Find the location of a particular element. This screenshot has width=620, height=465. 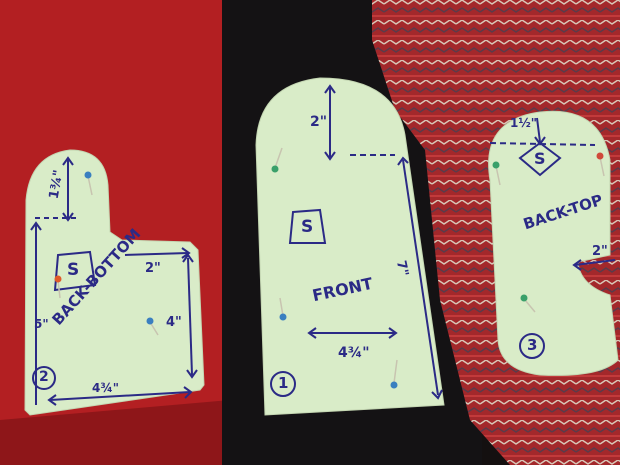

red-fabric-shadow is located at coordinates (115, 432).